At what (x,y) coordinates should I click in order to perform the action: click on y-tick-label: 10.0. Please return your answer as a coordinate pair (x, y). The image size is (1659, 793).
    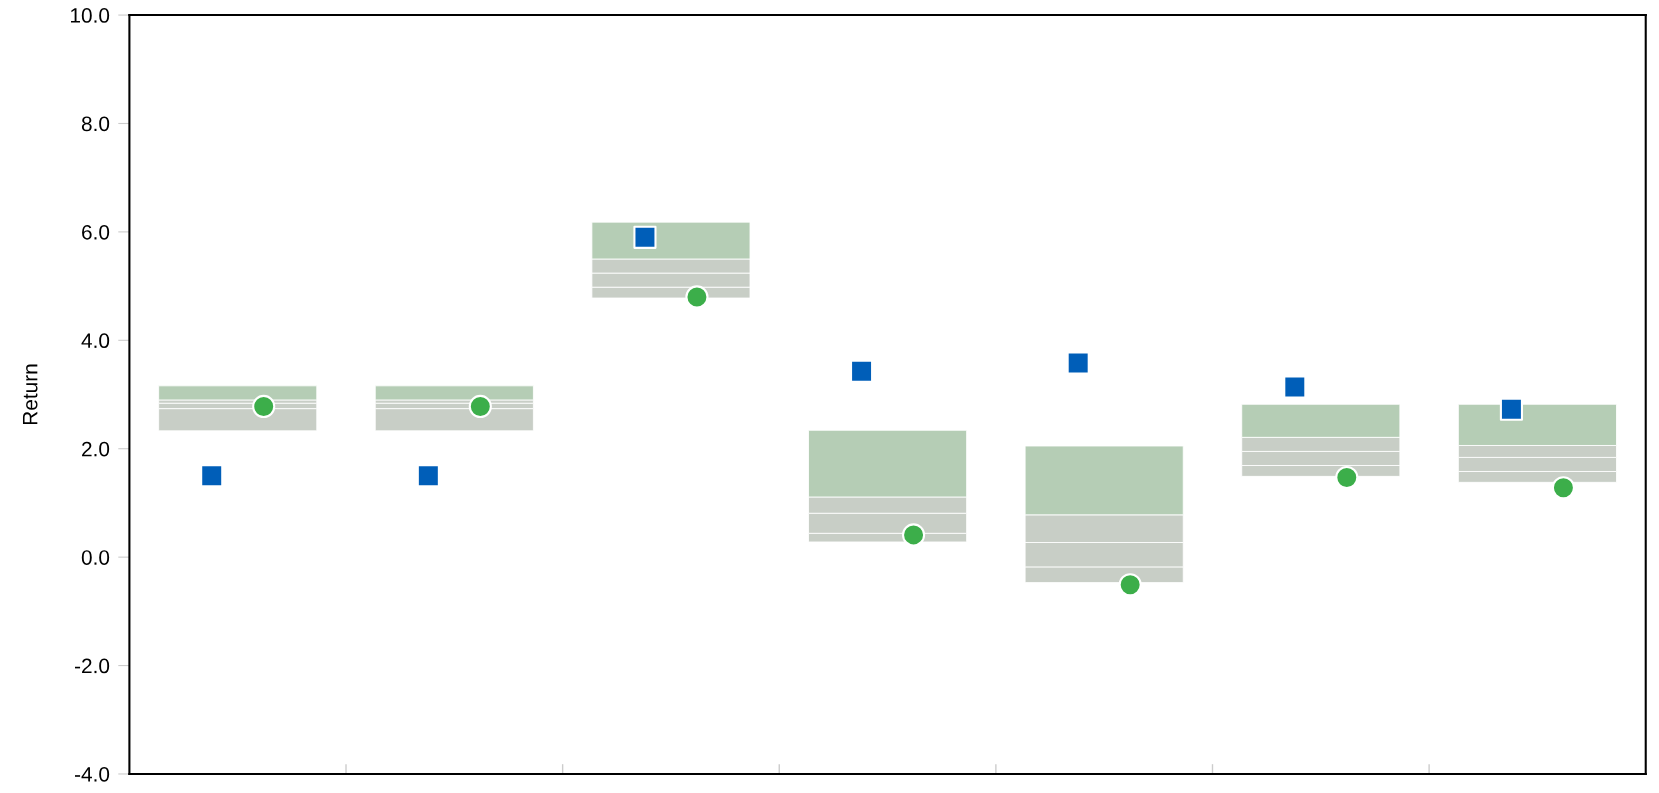
    Looking at the image, I should click on (90, 15).